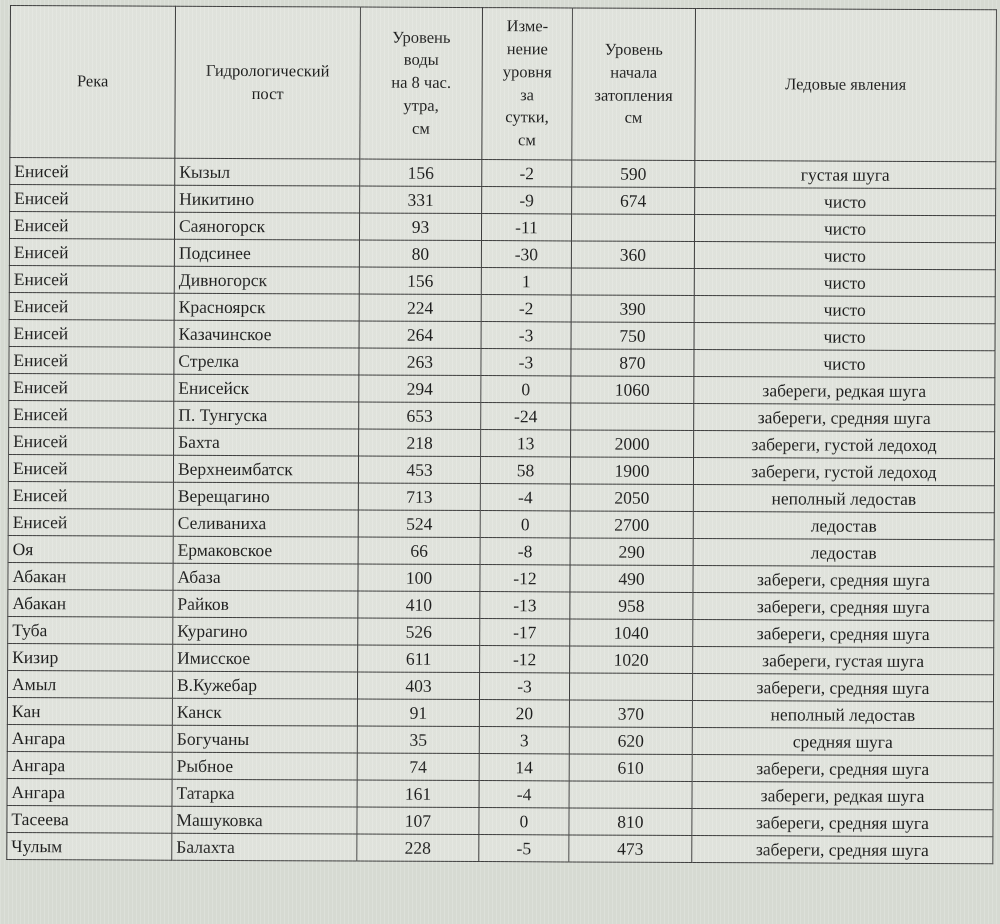 The width and height of the screenshot is (1000, 924). I want to click on cell-level-change: -12, so click(524, 659).